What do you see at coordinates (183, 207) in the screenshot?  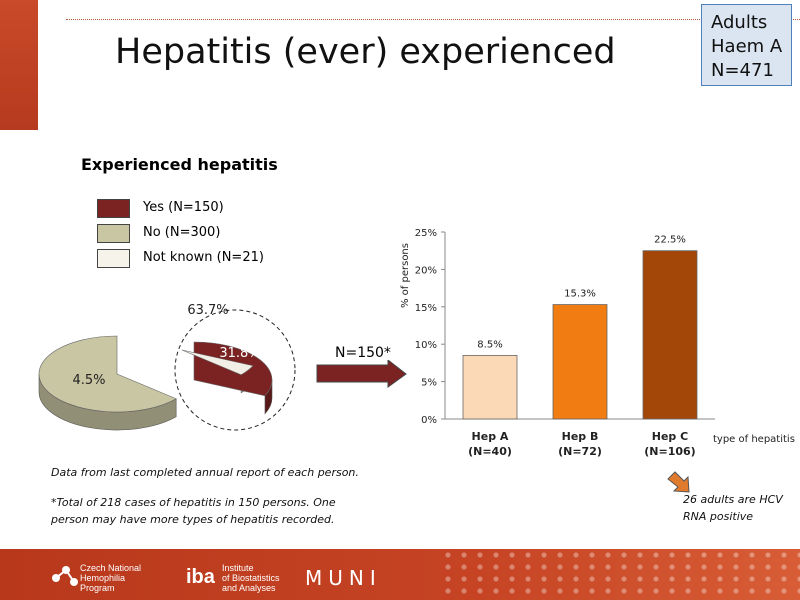 I see `legend-label: Yes (N=150)` at bounding box center [183, 207].